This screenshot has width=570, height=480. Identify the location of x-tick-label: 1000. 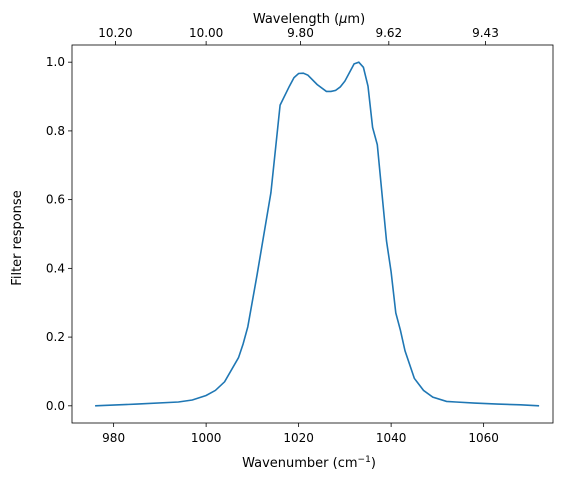
(206, 438).